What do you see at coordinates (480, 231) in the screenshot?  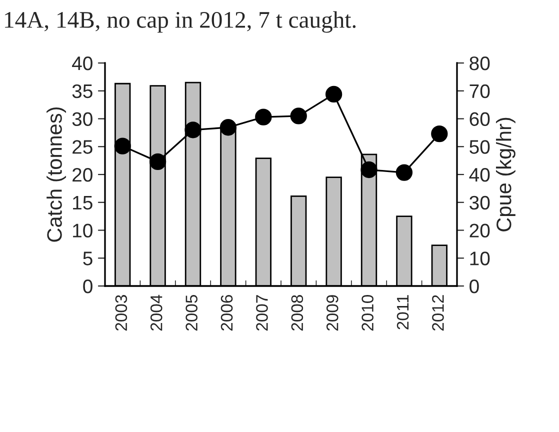 I see `y2-tick-label: 20` at bounding box center [480, 231].